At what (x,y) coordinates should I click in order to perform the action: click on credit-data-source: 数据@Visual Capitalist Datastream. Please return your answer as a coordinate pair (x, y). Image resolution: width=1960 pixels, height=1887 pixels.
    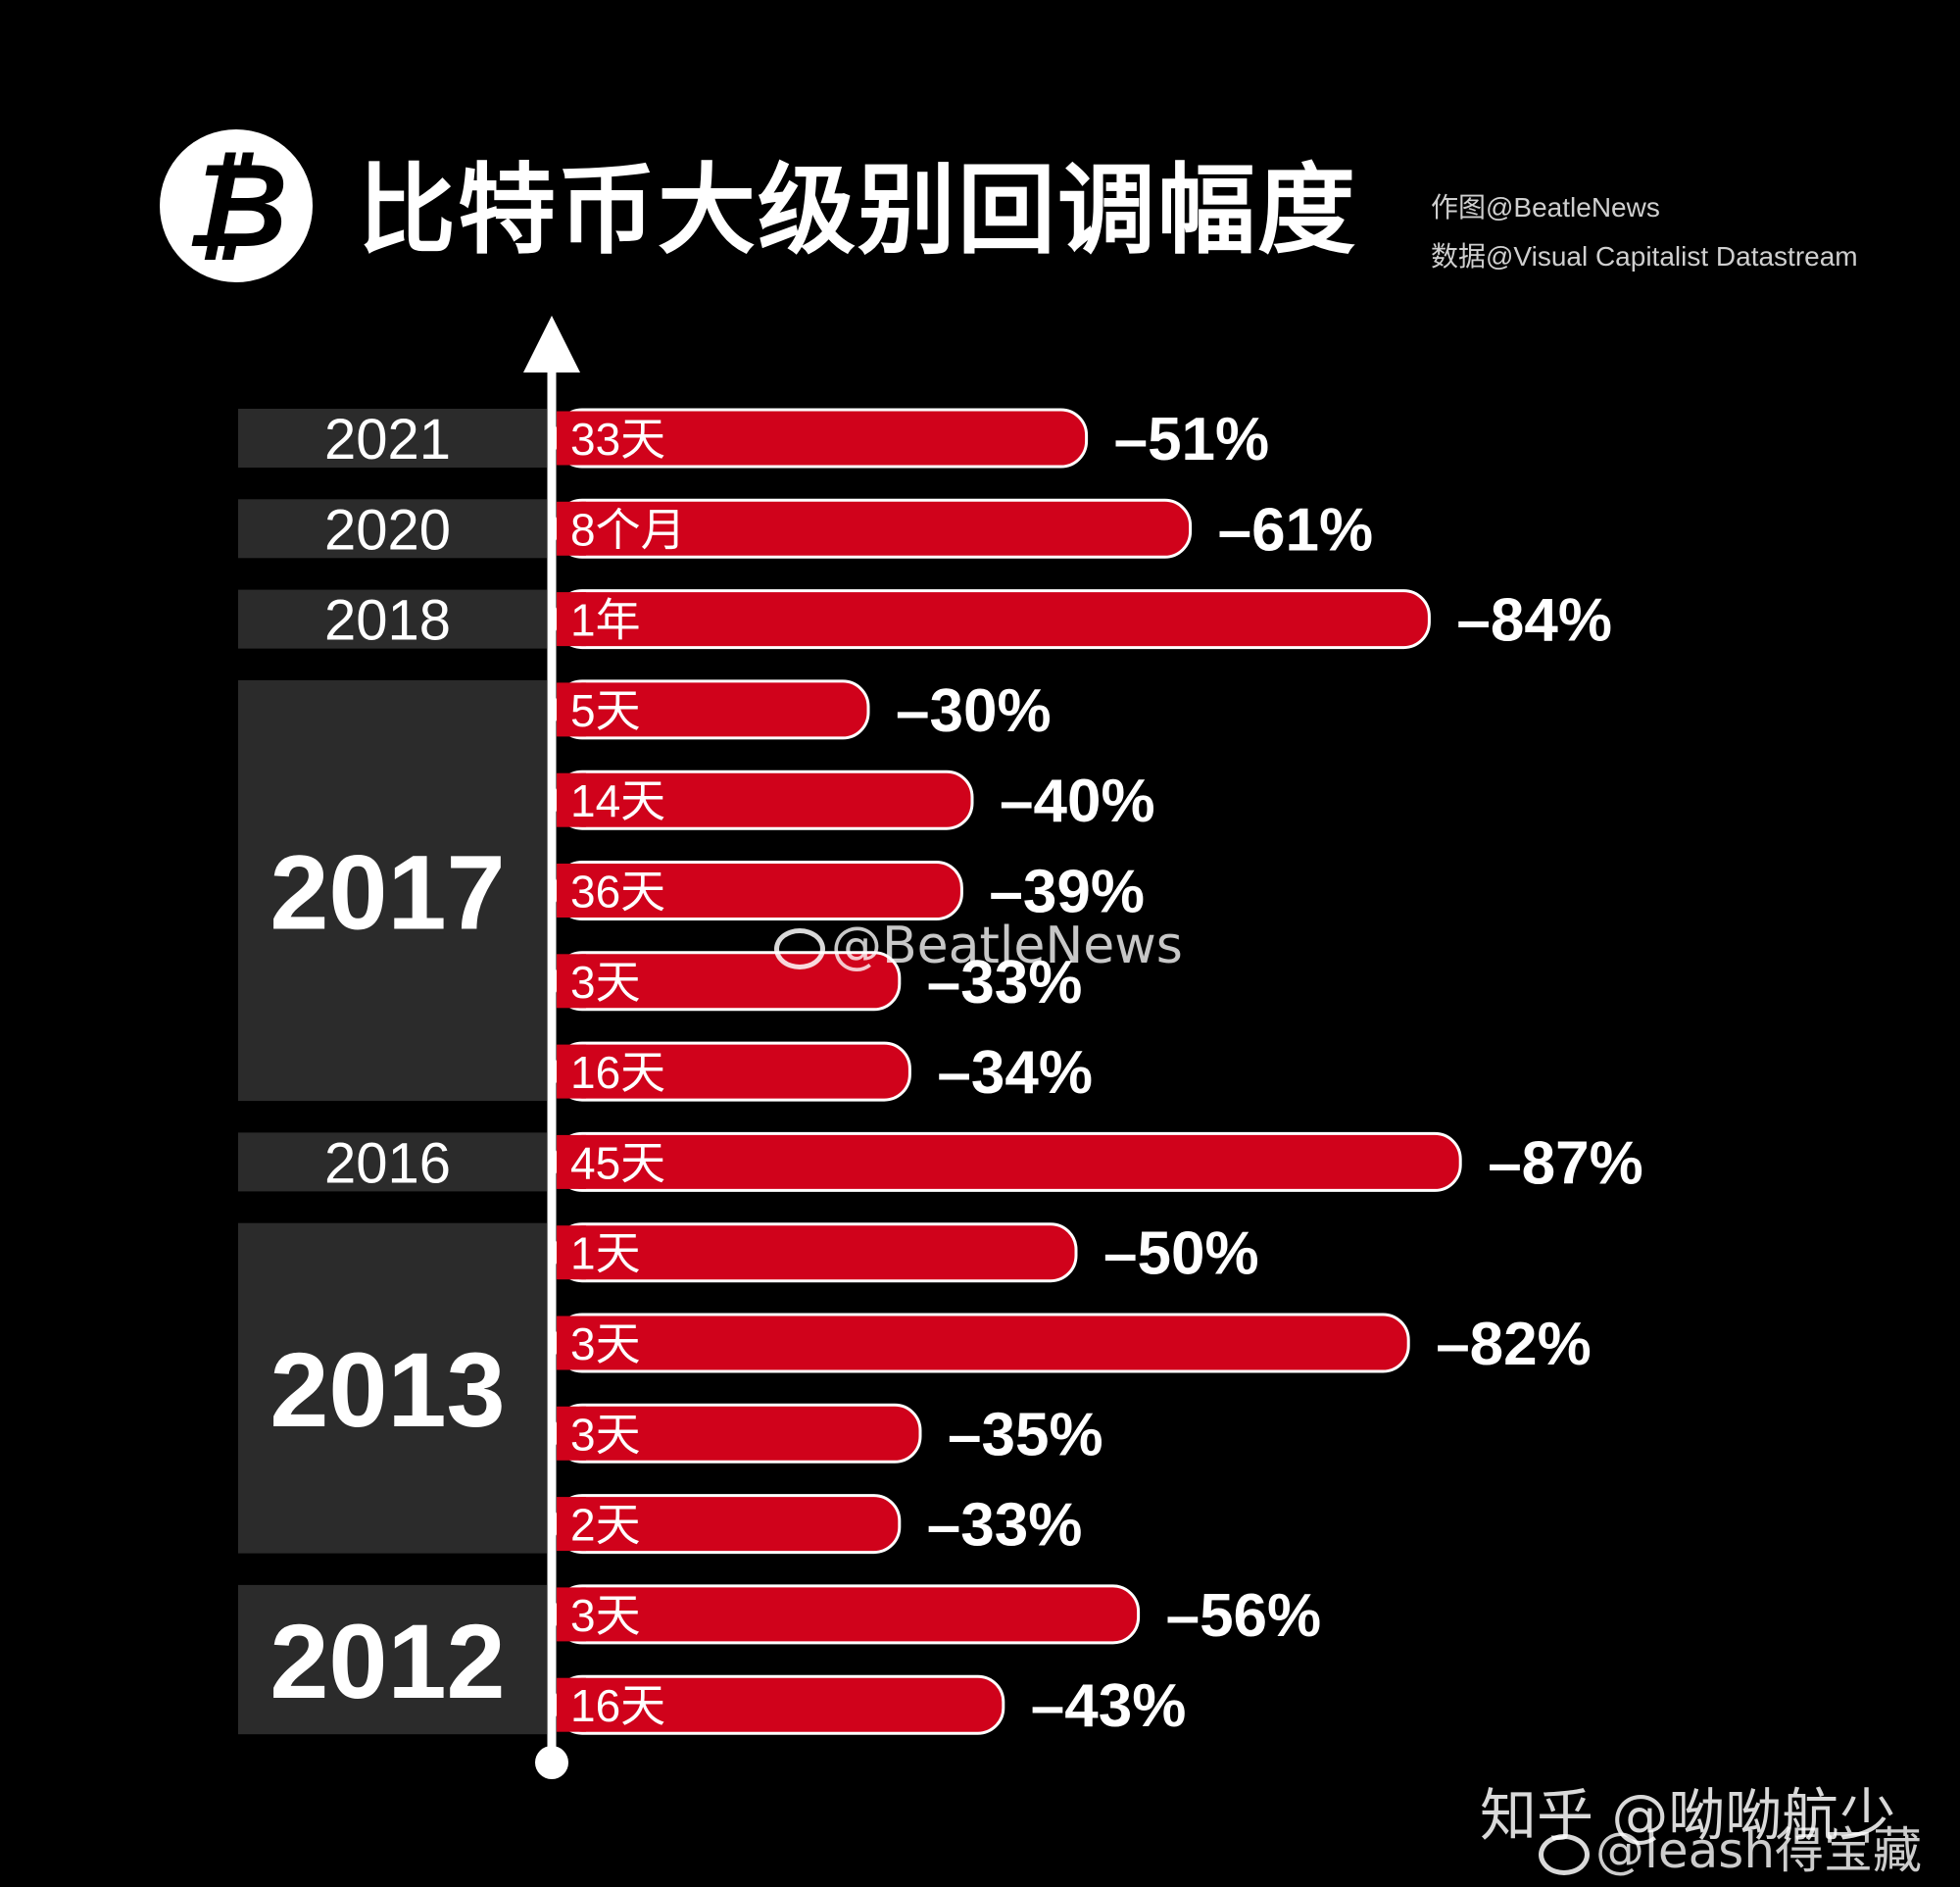
    Looking at the image, I should click on (1644, 256).